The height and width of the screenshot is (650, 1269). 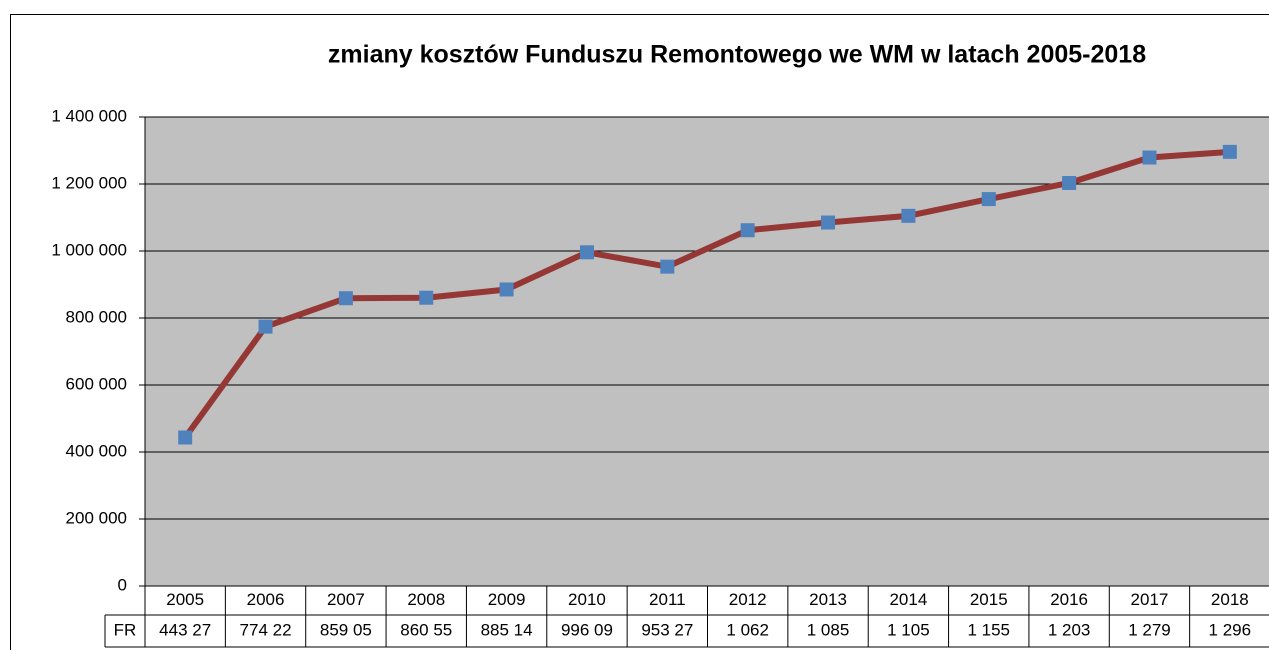 I want to click on x-tick-label: 2015, so click(x=989, y=599).